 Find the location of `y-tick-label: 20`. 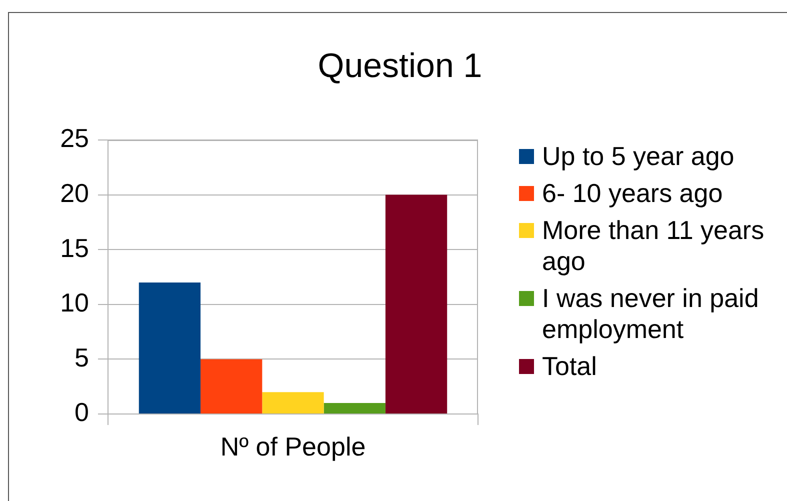

y-tick-label: 20 is located at coordinates (74, 193).